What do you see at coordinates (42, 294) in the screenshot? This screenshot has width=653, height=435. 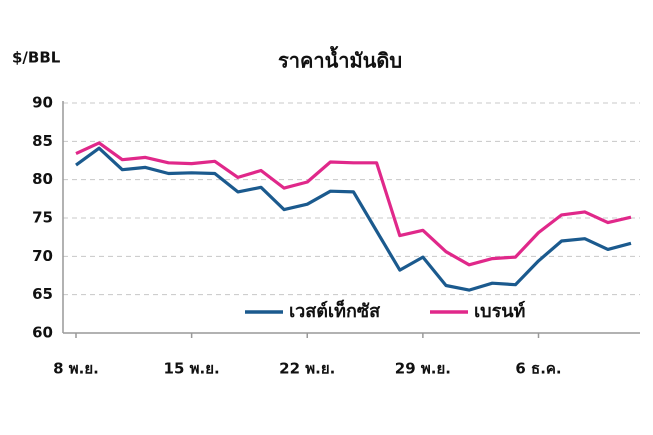 I see `y-tick-label: 65` at bounding box center [42, 294].